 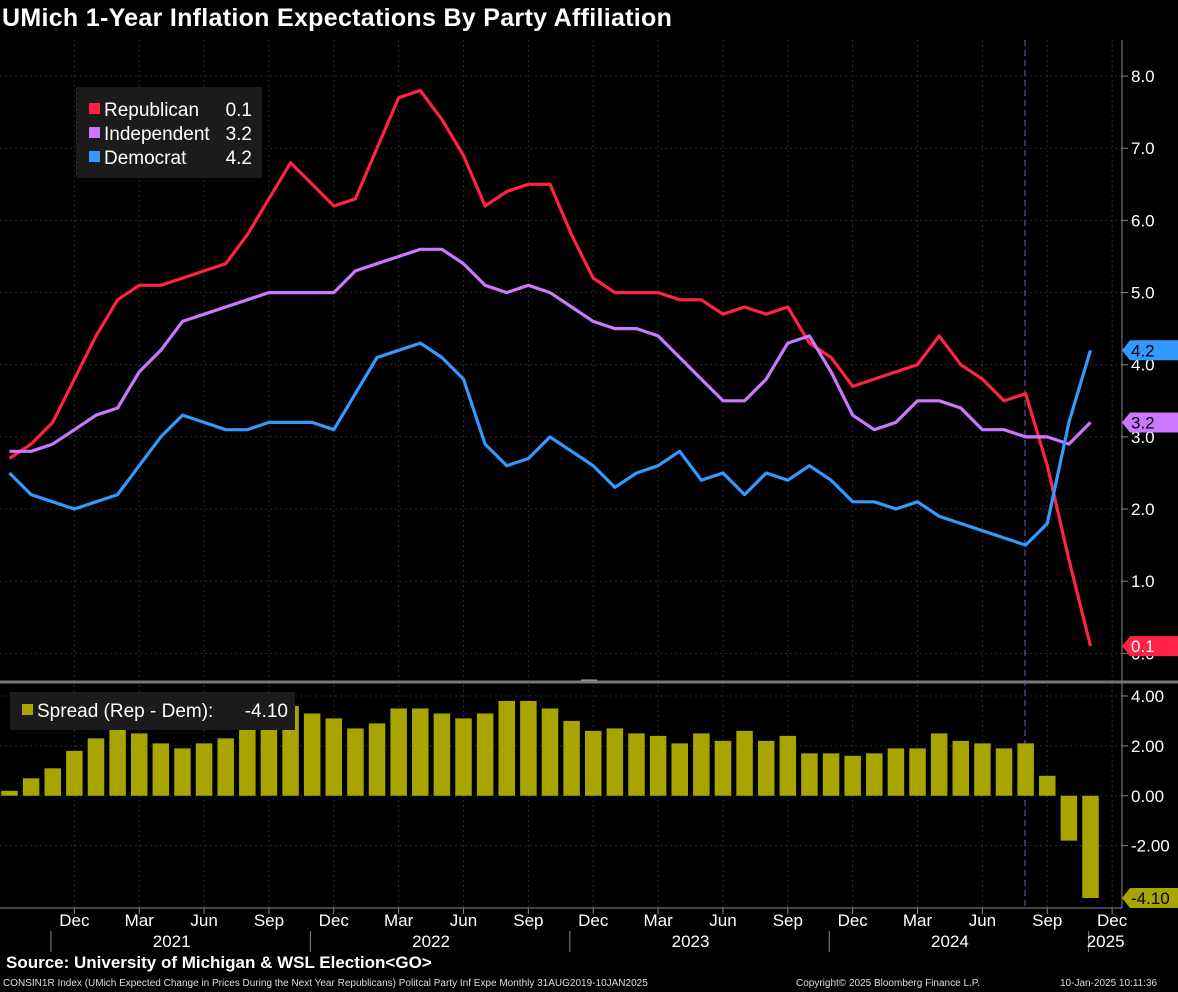 What do you see at coordinates (1109, 983) in the screenshot?
I see `timestamp: 10-Jan-2025 10:11:36` at bounding box center [1109, 983].